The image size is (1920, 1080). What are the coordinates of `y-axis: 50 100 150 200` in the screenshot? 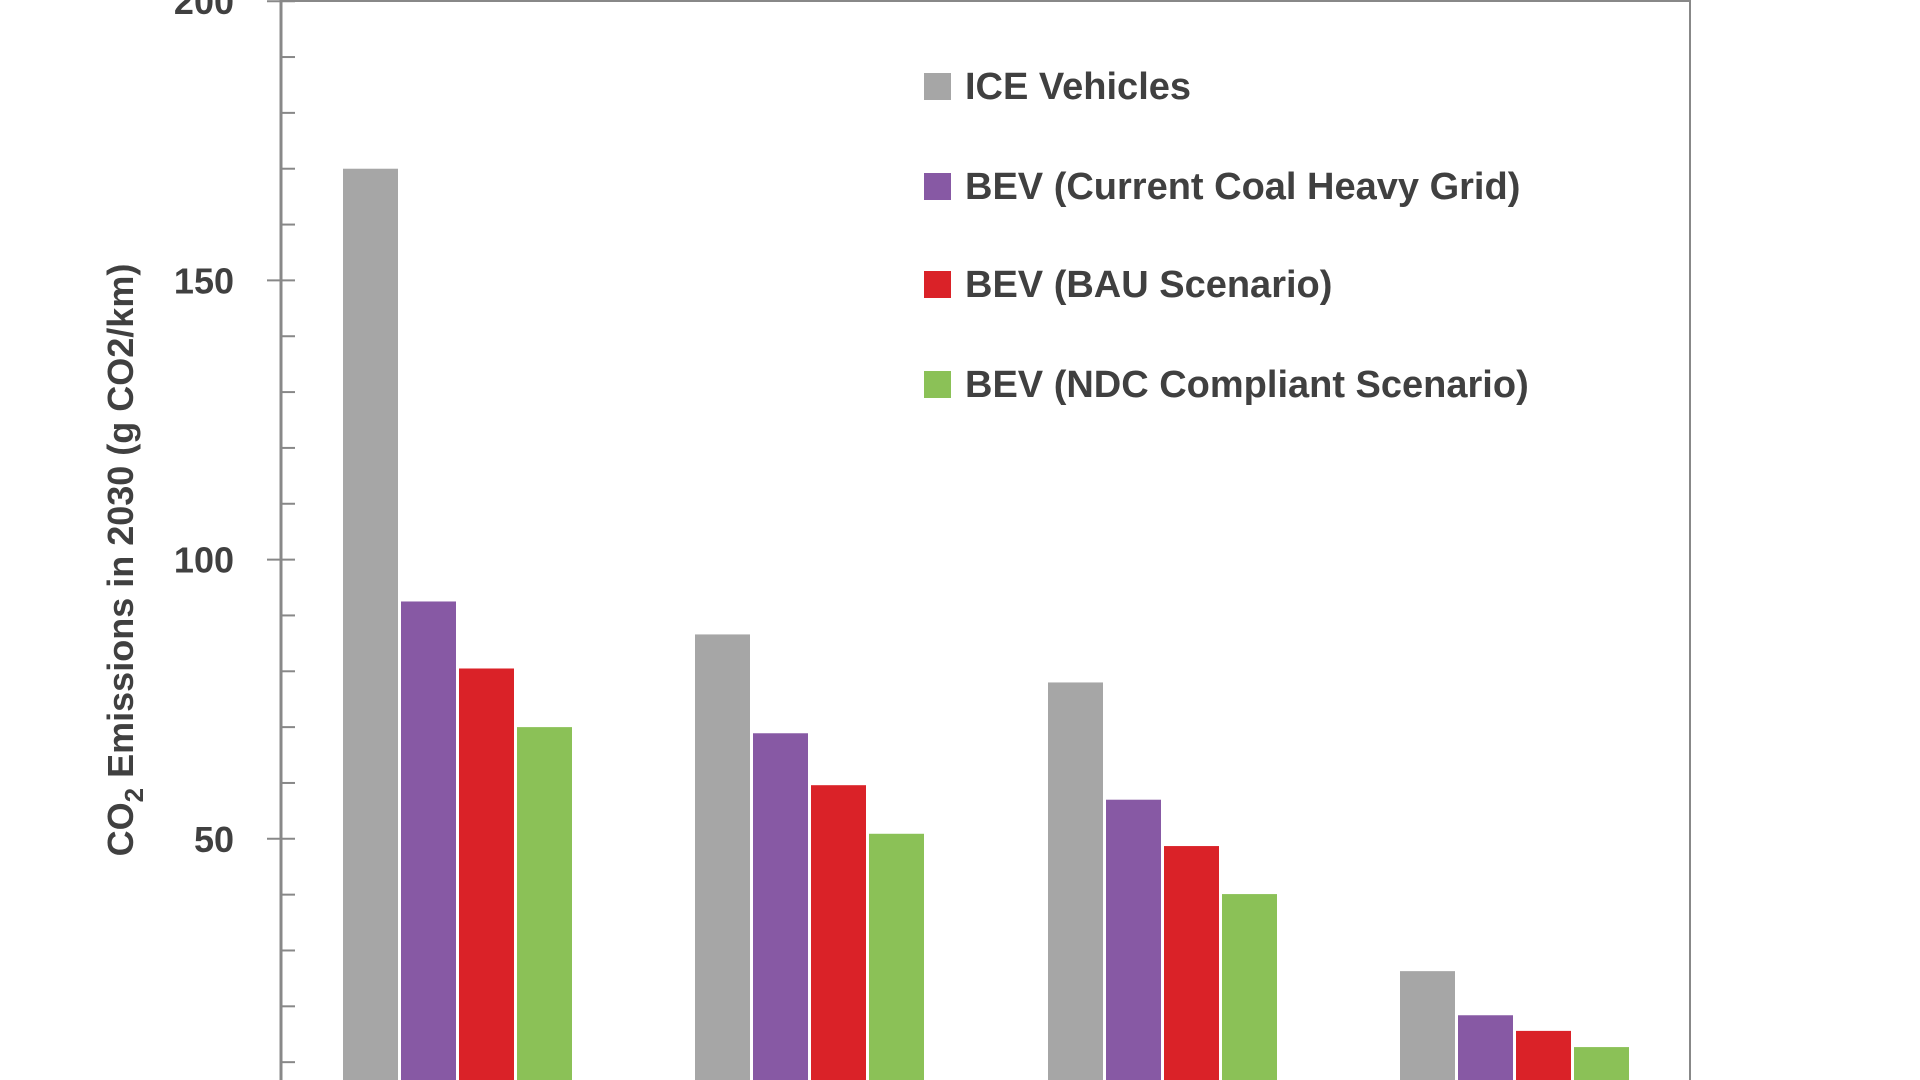 It's located at (234, 540).